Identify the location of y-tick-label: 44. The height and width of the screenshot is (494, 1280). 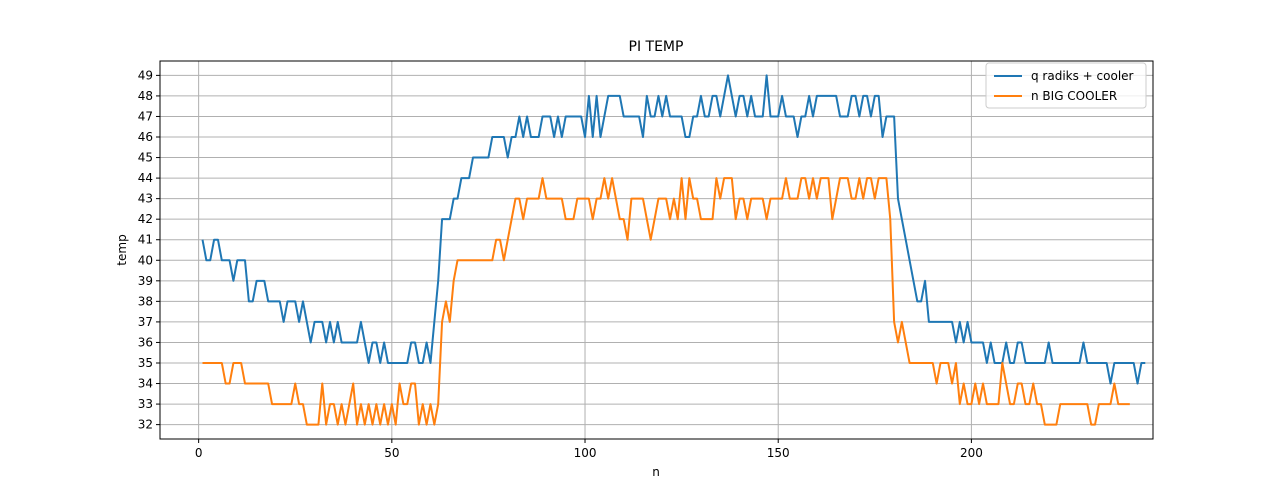
(145, 178).